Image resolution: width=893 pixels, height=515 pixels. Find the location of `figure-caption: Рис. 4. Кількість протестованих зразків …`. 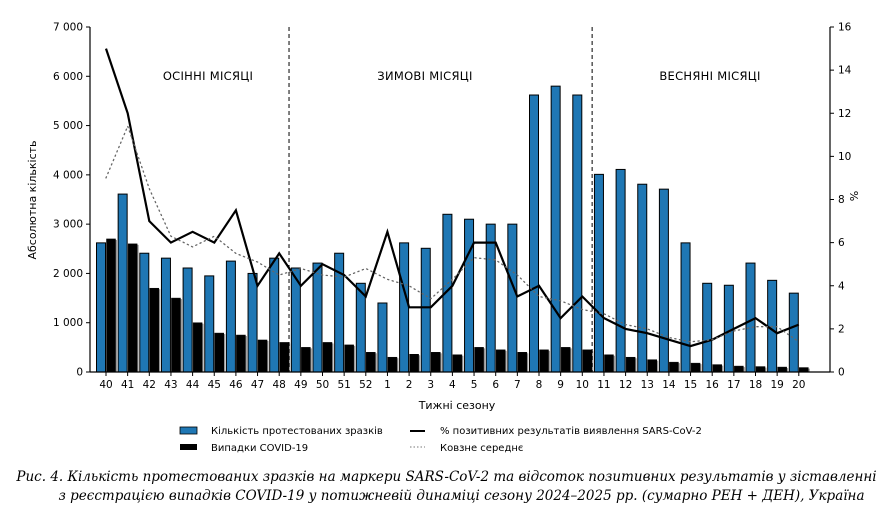

figure-caption: Рис. 4. Кількість протестованих зразків … is located at coordinates (446, 487).